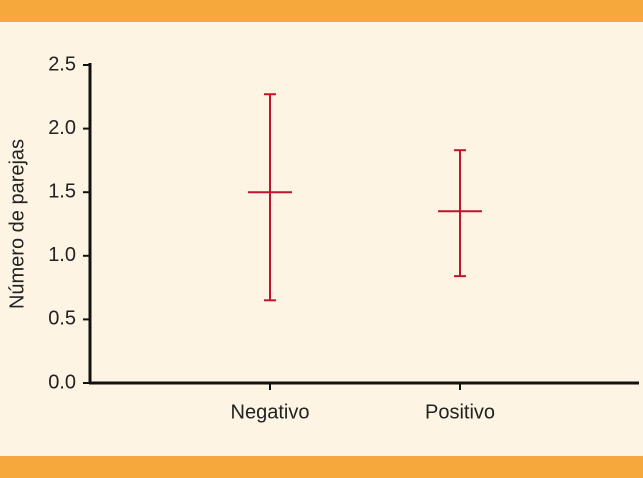 The height and width of the screenshot is (478, 643). Describe the element at coordinates (17, 224) in the screenshot. I see `y-axis-label: Número de parejas` at that location.